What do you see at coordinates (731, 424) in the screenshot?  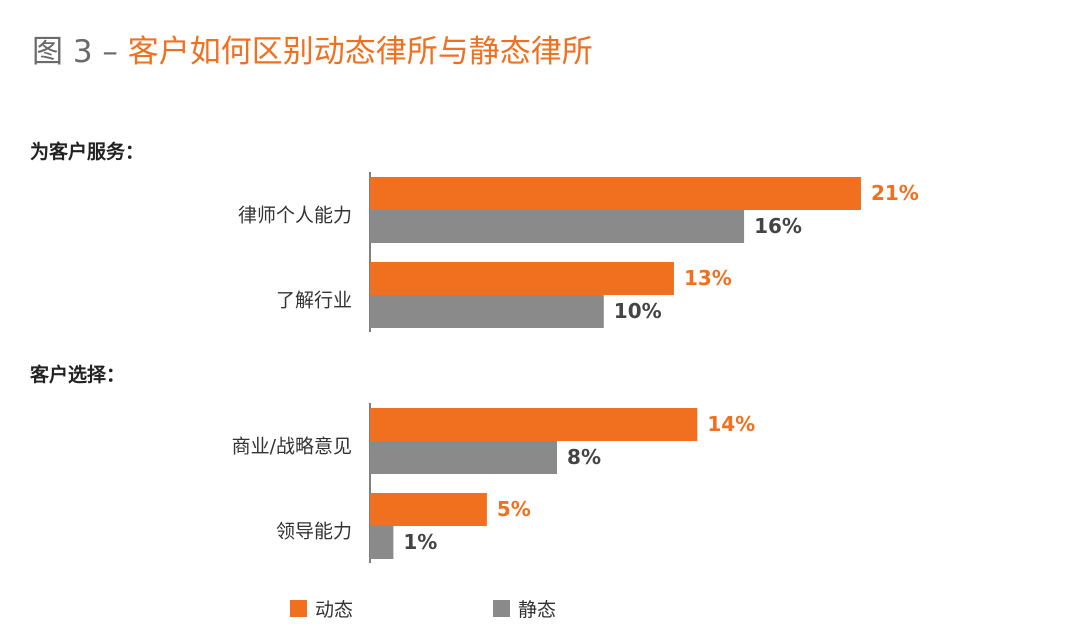 I see `data-label-dynamic: 14%` at bounding box center [731, 424].